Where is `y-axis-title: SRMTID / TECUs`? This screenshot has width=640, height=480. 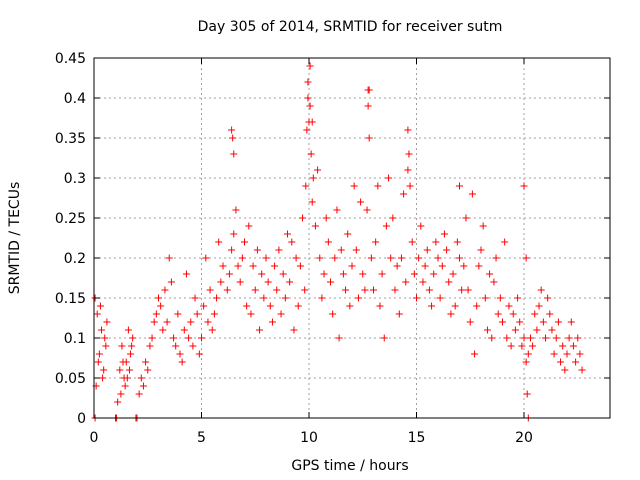 y-axis-title: SRMTID / TECUs is located at coordinates (15, 238).